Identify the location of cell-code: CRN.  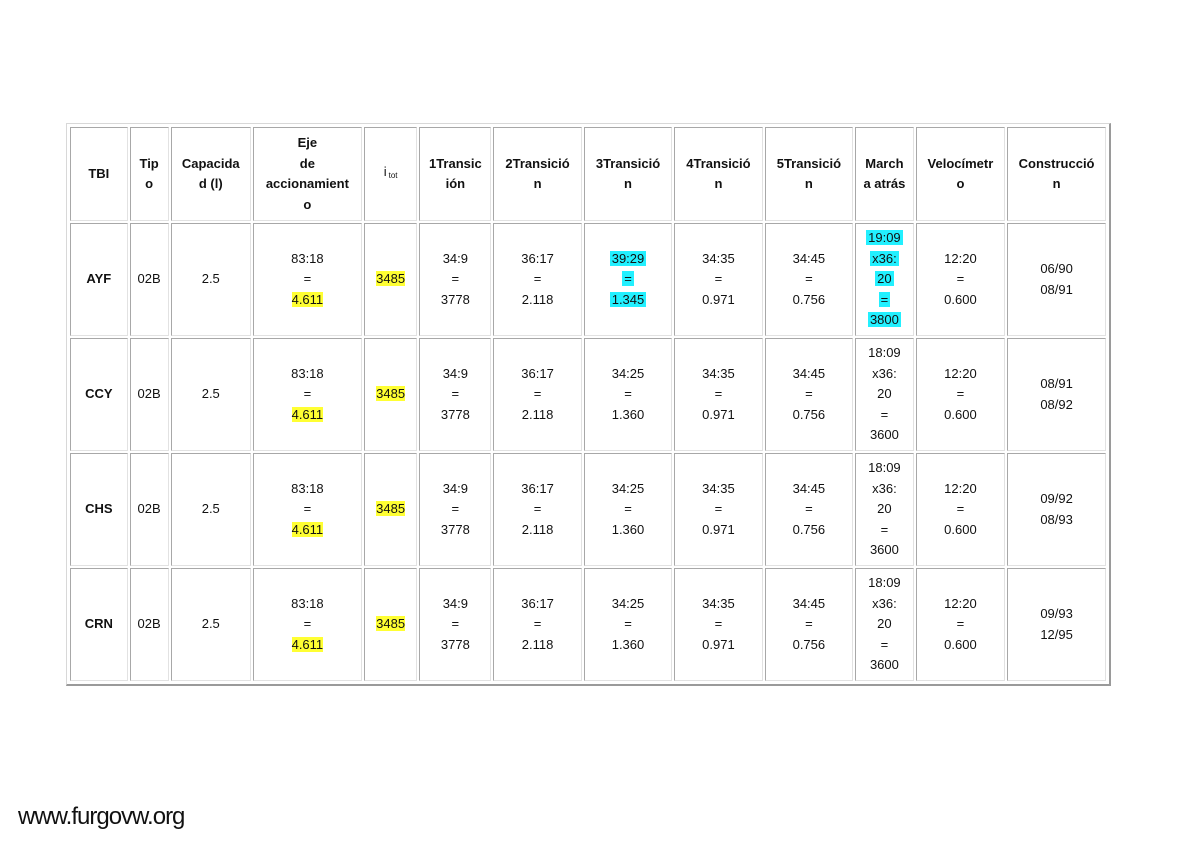
(99, 624).